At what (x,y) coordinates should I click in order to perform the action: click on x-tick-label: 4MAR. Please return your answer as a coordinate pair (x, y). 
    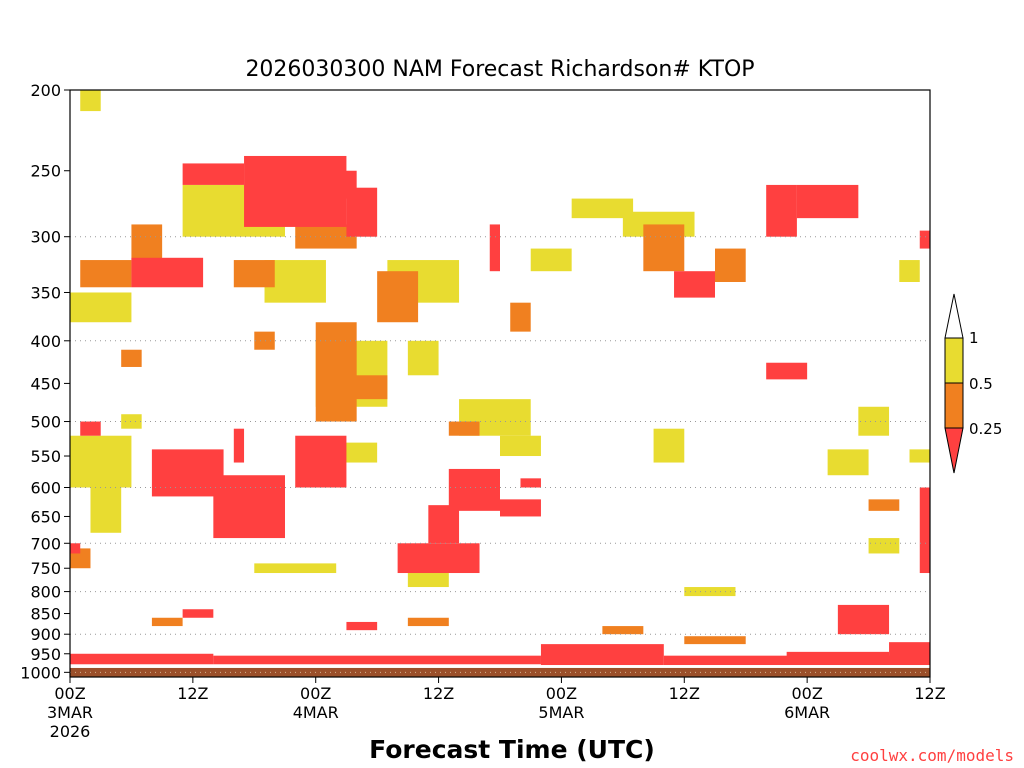
    Looking at the image, I should click on (316, 712).